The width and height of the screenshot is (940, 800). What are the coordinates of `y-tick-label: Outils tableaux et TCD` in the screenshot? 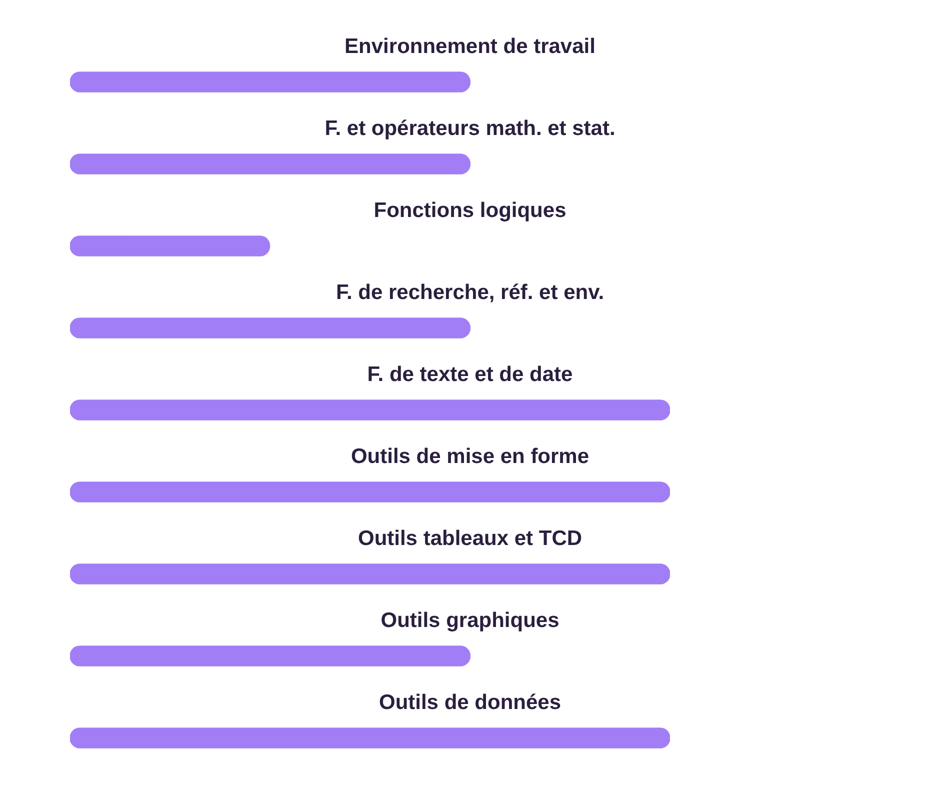 It's located at (470, 538).